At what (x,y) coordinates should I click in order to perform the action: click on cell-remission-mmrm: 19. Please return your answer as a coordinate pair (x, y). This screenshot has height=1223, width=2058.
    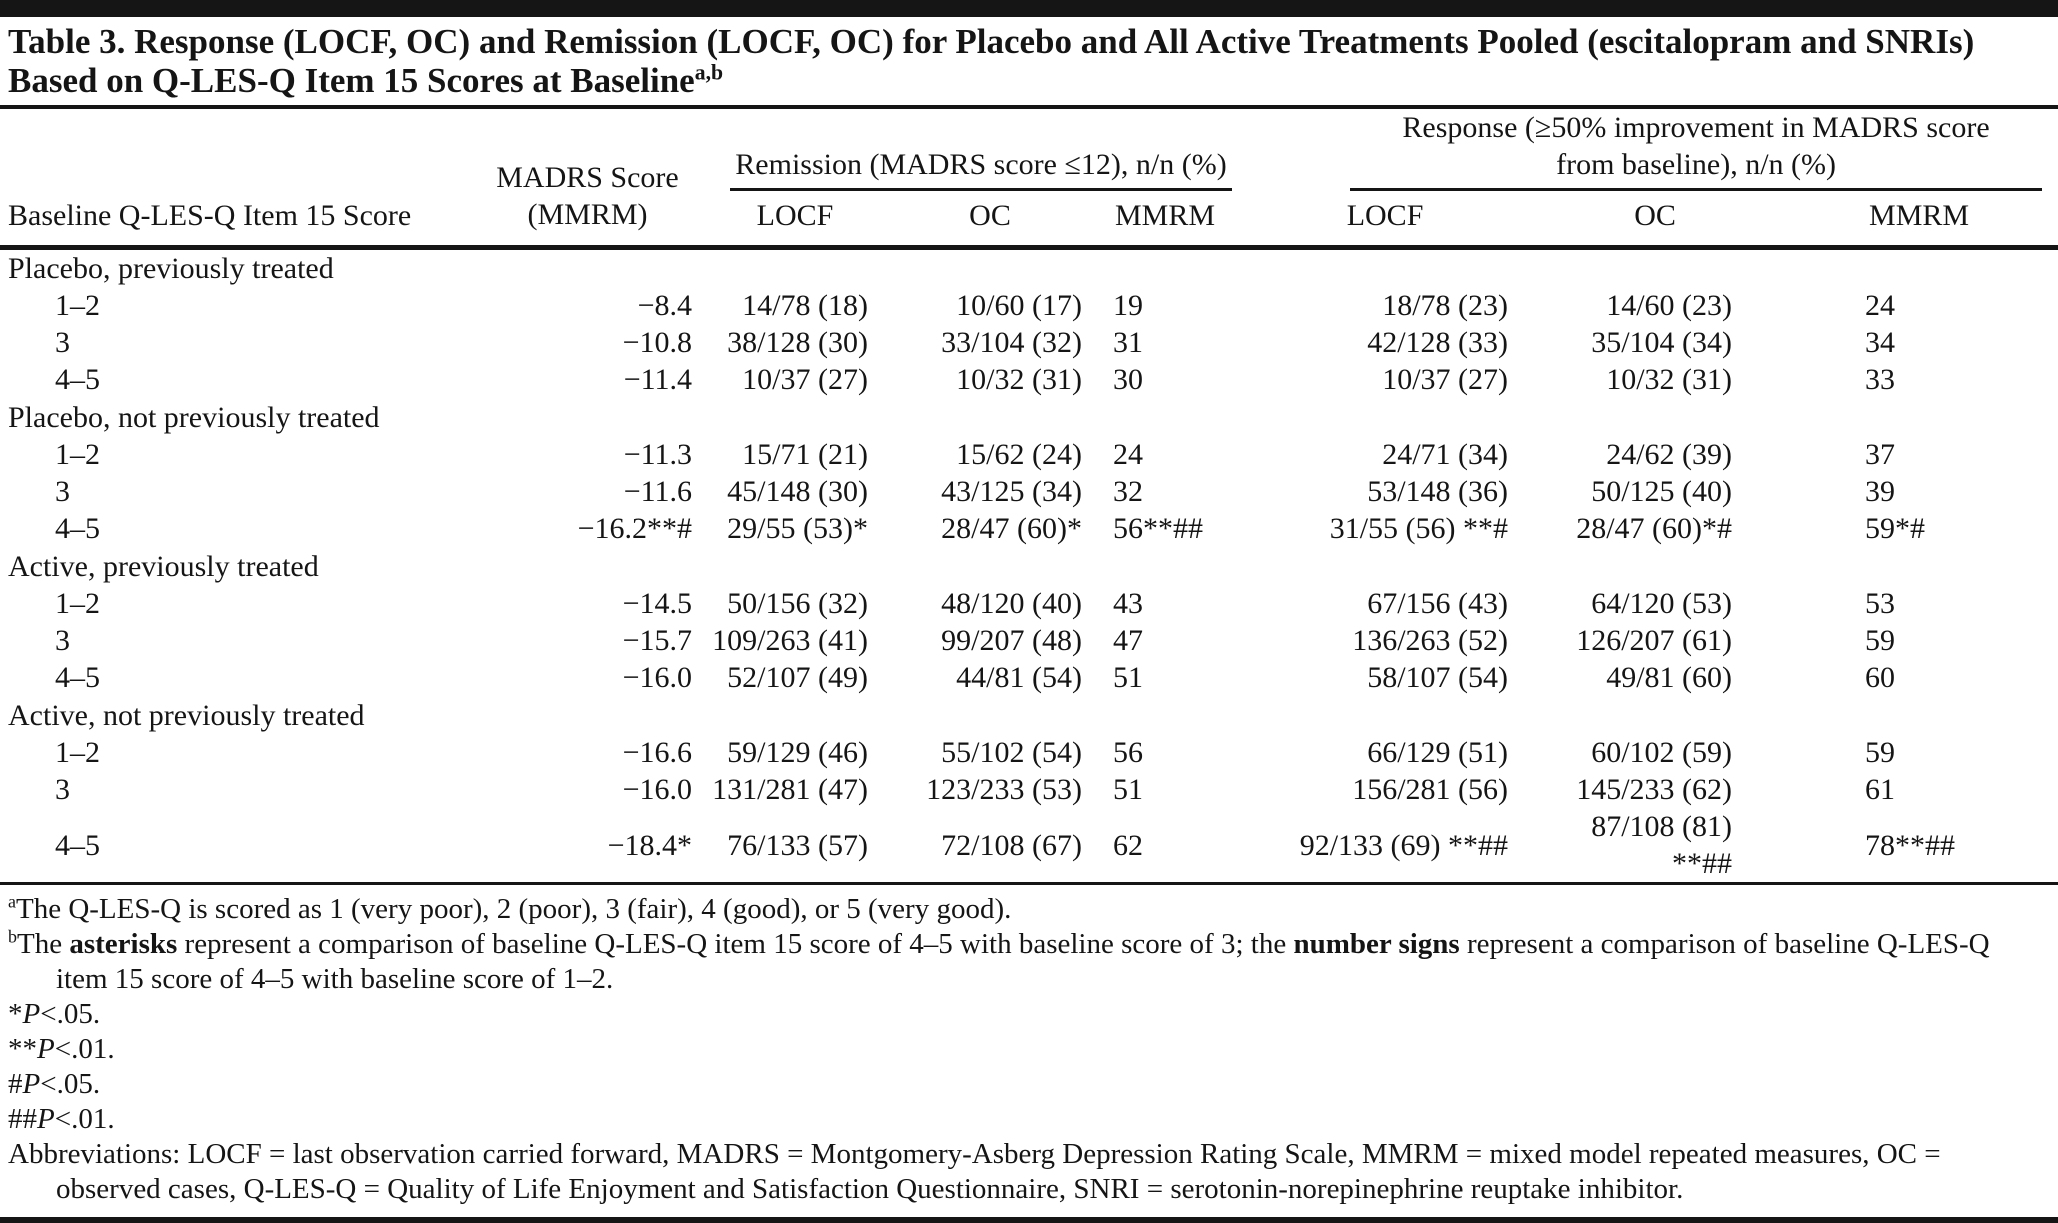
    Looking at the image, I should click on (1128, 305).